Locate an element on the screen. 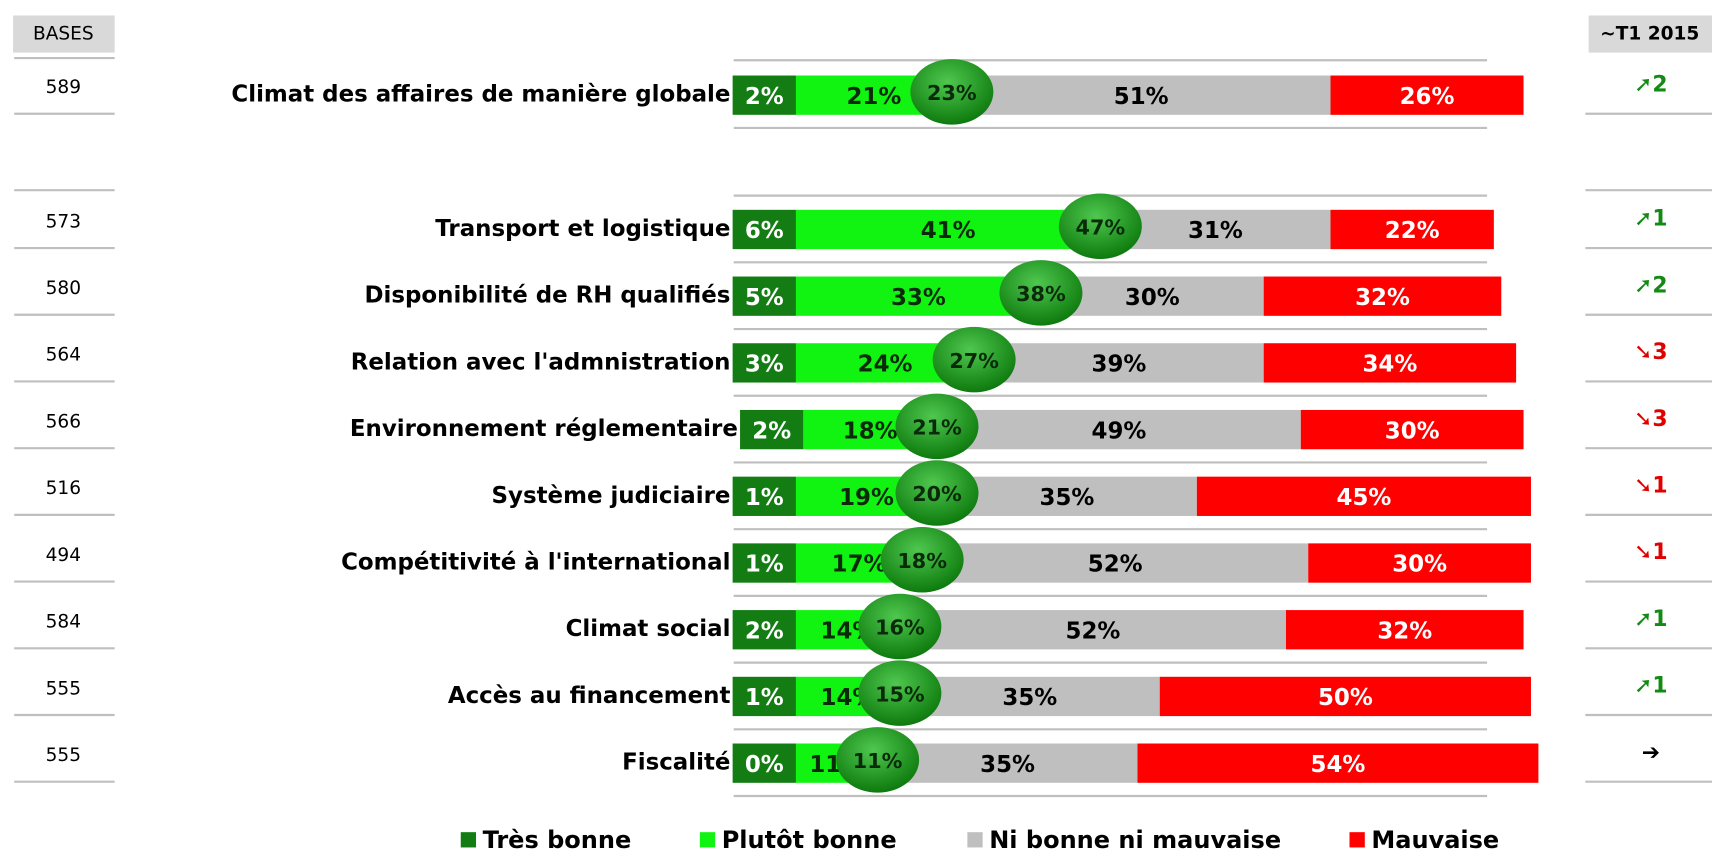  value-label: 32% is located at coordinates (1404, 631).